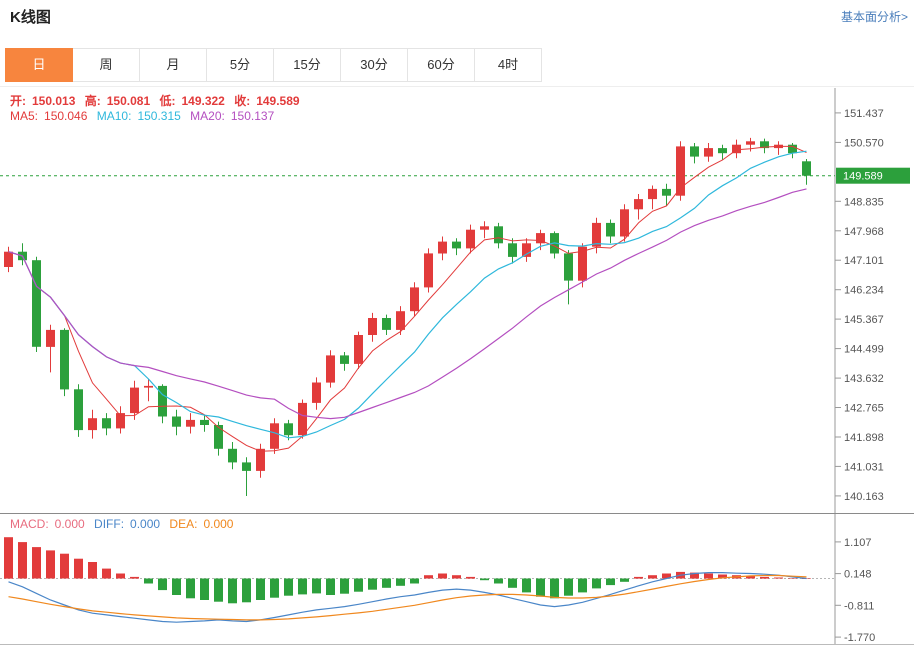 Image resolution: width=914 pixels, height=645 pixels. I want to click on svg-text: 148.835, so click(864, 202).